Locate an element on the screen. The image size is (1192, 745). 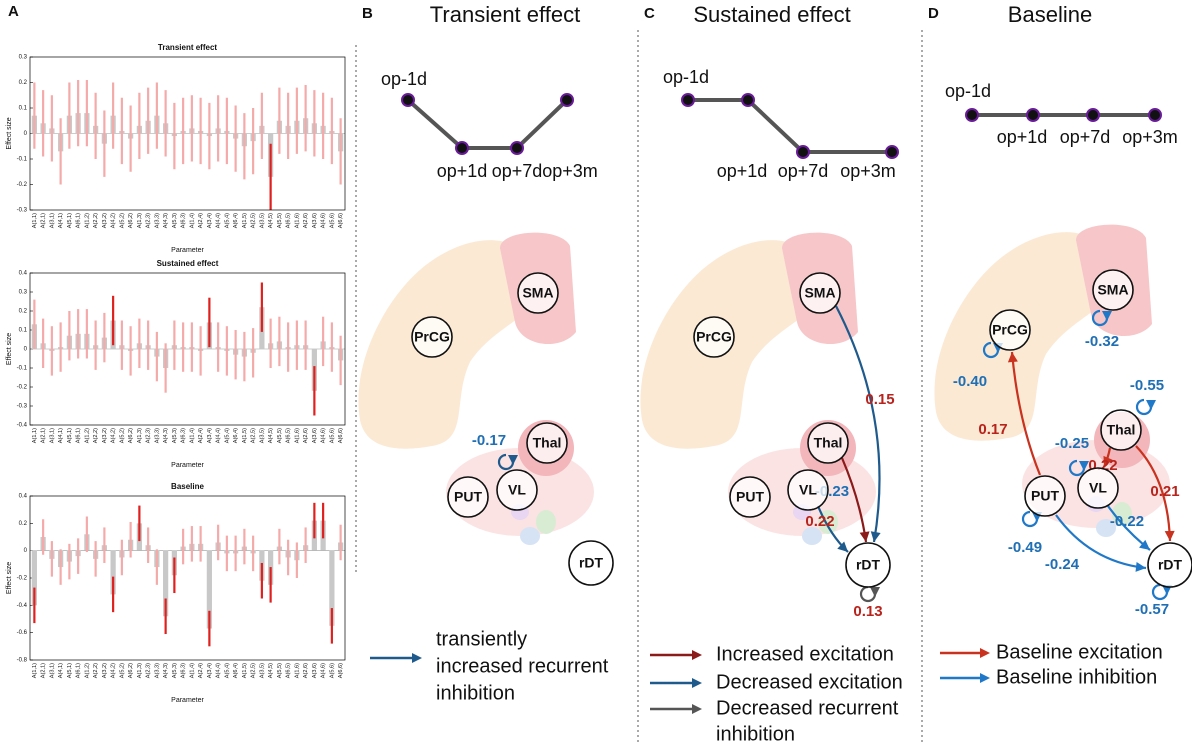
x-axis-label: Parameter is located at coordinates (187, 465).